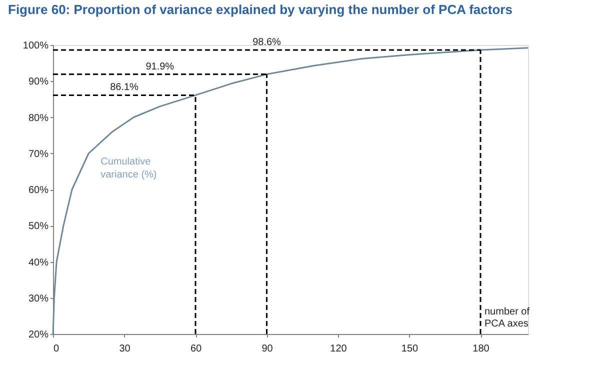 This screenshot has width=600, height=391. Describe the element at coordinates (267, 42) in the screenshot. I see `ref-line-label: 98.6%` at that location.